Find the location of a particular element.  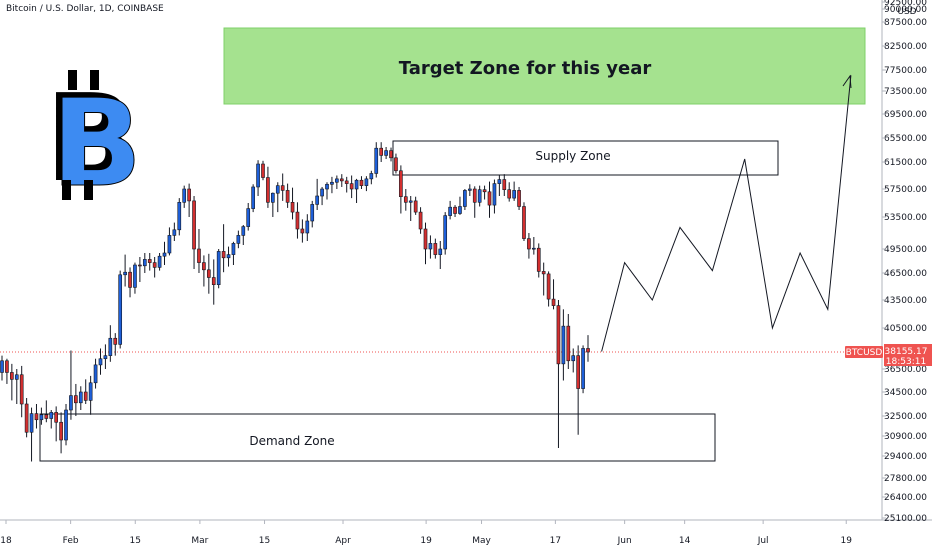

price-tick-label: 49500.00 is located at coordinates (905, 250).